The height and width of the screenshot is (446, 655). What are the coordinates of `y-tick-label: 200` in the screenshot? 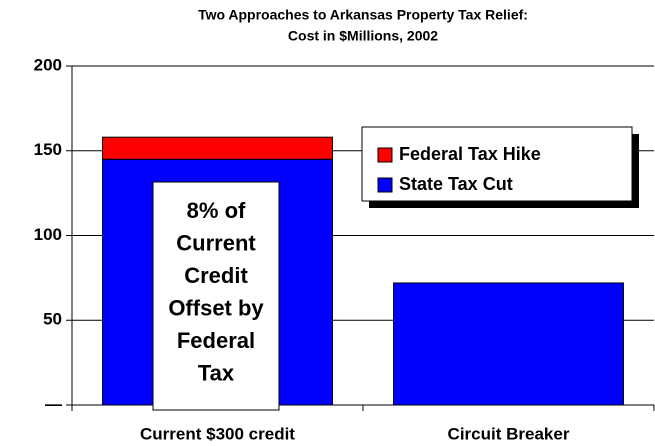 It's located at (48, 64).